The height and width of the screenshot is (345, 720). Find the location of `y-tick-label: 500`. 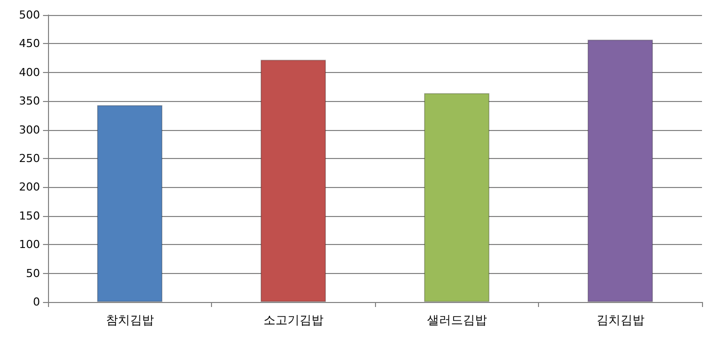

y-tick-label: 500 is located at coordinates (29, 15).